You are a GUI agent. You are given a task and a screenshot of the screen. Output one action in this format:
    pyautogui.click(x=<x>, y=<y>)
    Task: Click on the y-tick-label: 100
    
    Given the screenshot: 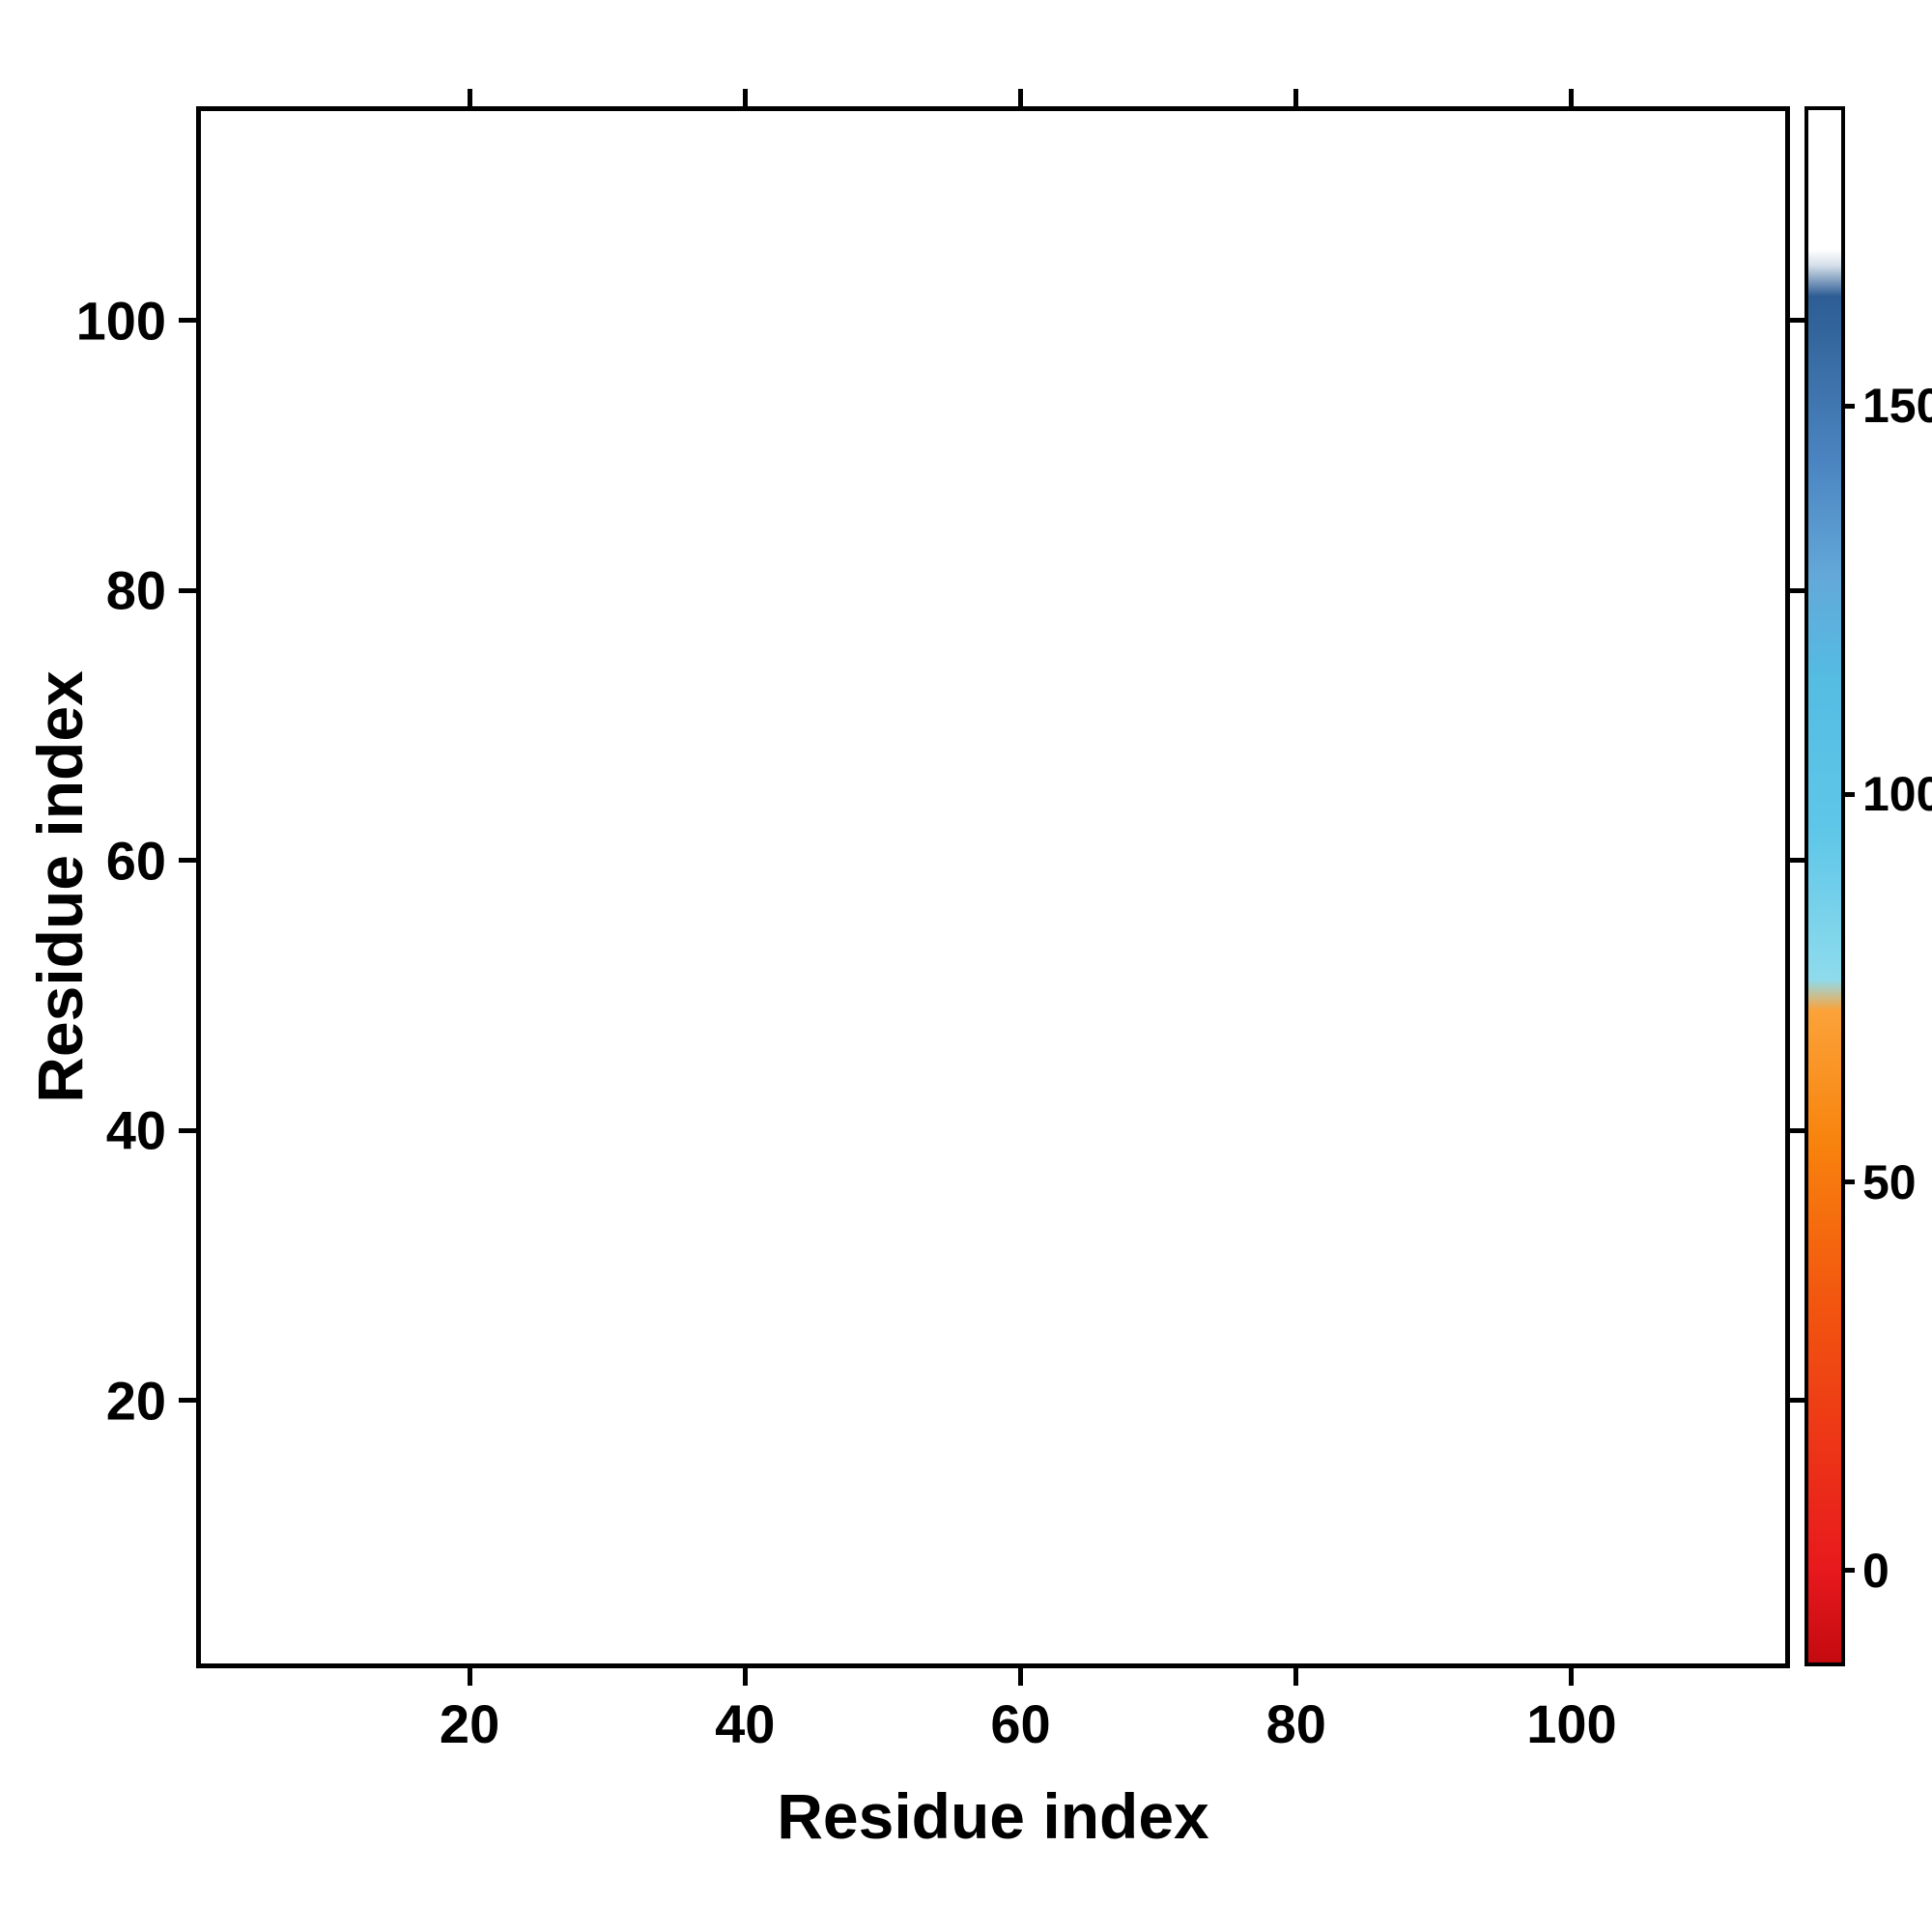 What is the action you would take?
    pyautogui.click(x=120, y=321)
    